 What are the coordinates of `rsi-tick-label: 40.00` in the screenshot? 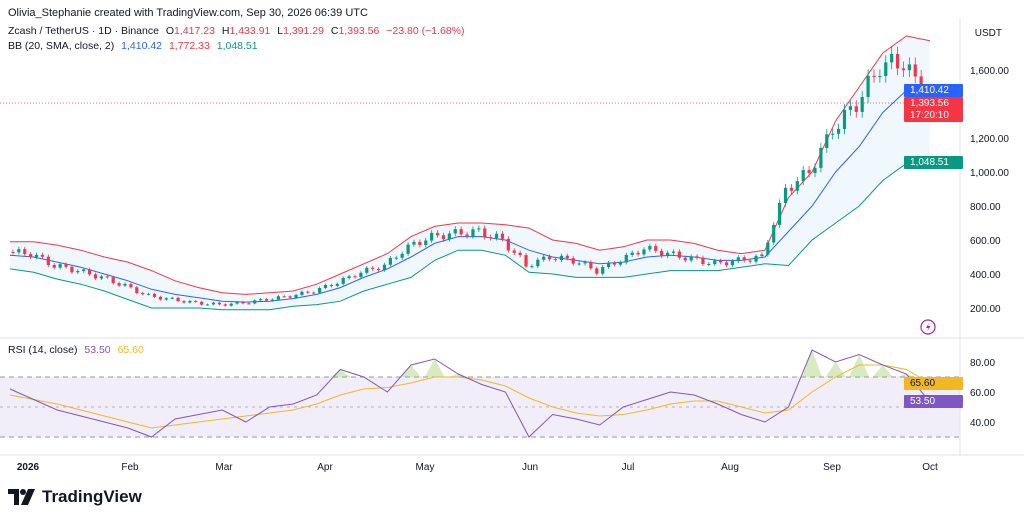 It's located at (982, 423).